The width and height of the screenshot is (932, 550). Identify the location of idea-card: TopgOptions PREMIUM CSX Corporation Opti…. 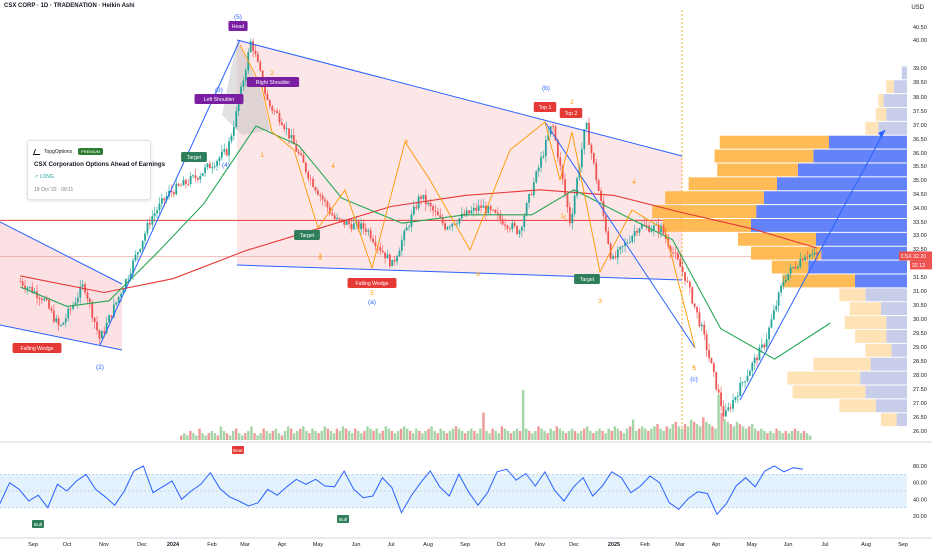
(96, 170).